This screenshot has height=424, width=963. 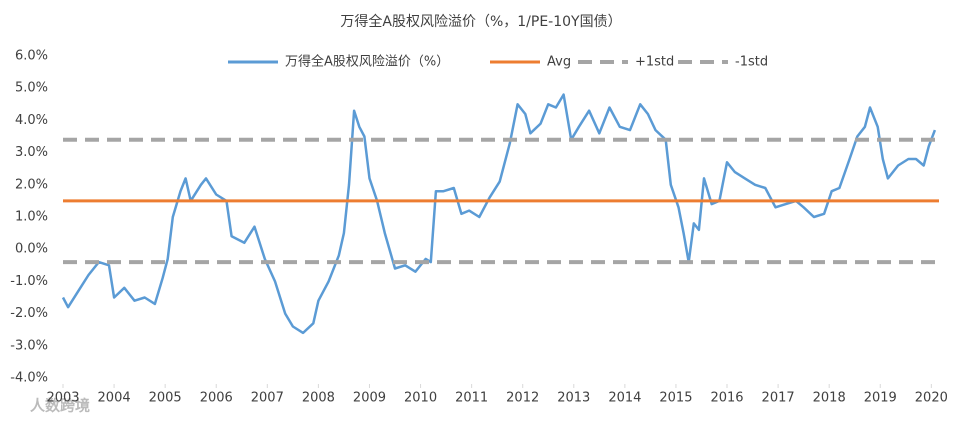 I want to click on x-tick-label: 2018, so click(x=829, y=398).